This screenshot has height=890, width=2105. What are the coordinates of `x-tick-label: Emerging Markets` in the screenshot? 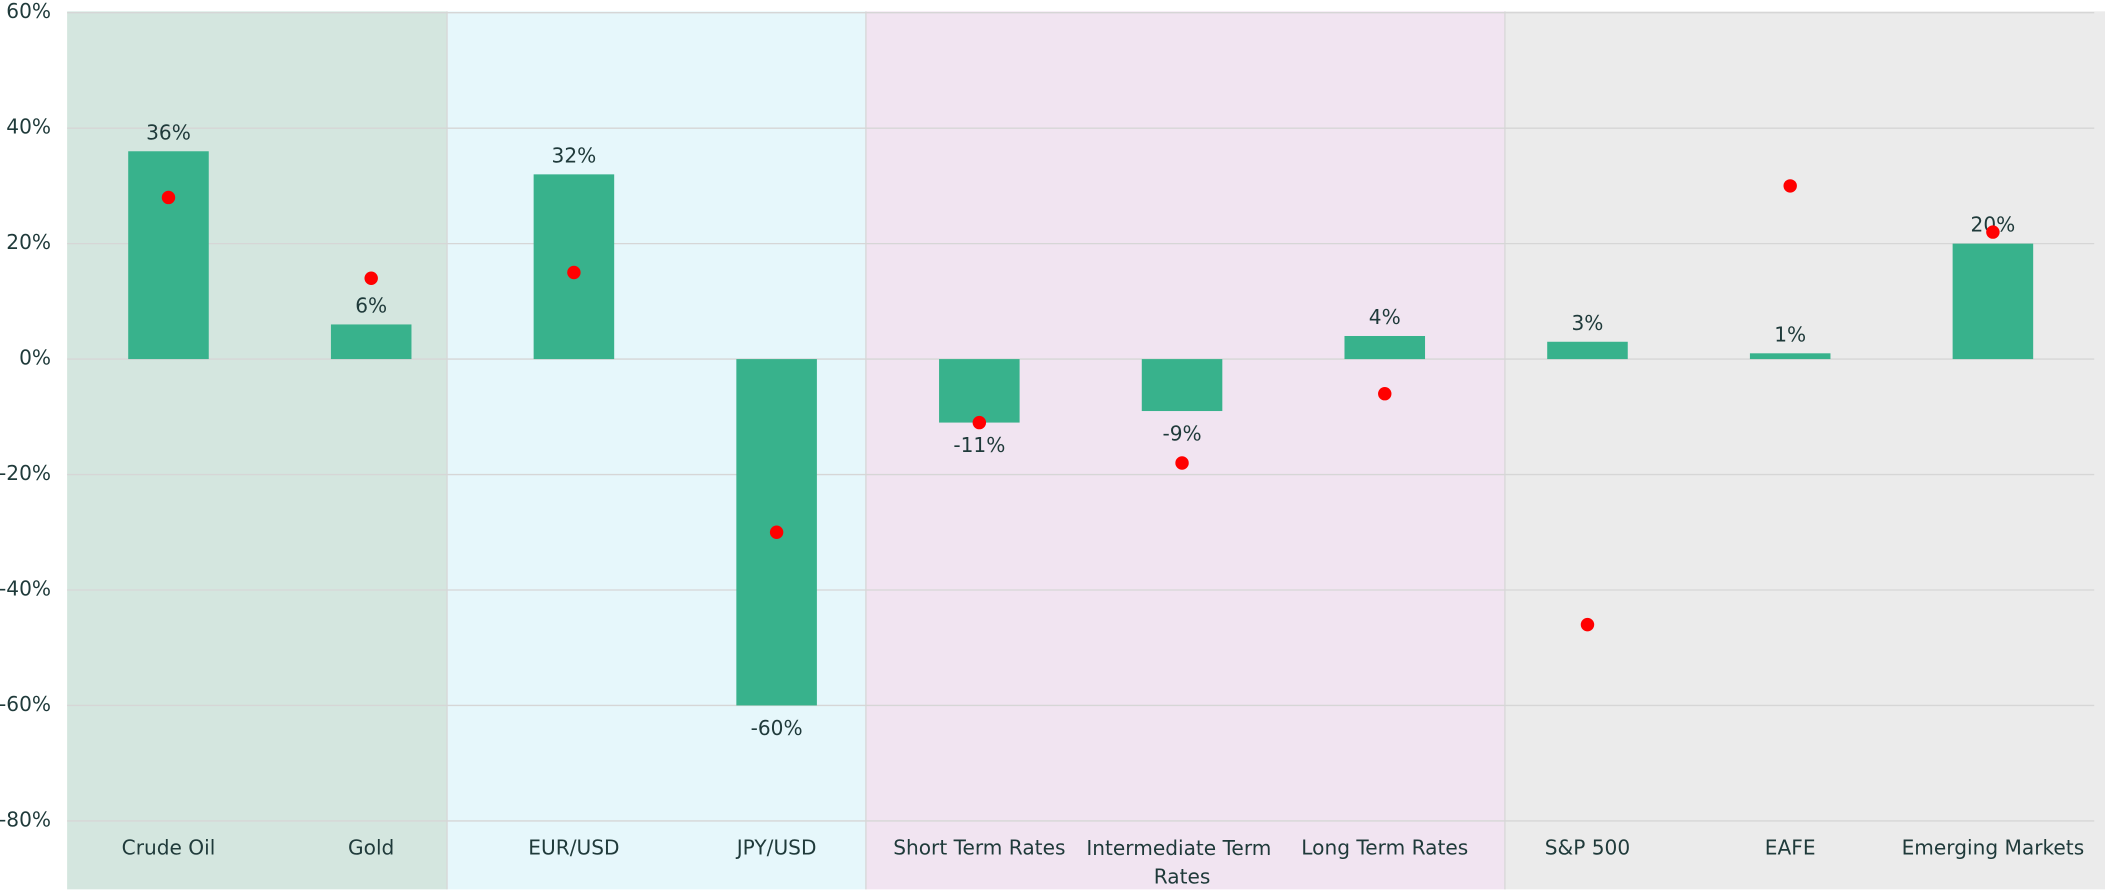 It's located at (1993, 848).